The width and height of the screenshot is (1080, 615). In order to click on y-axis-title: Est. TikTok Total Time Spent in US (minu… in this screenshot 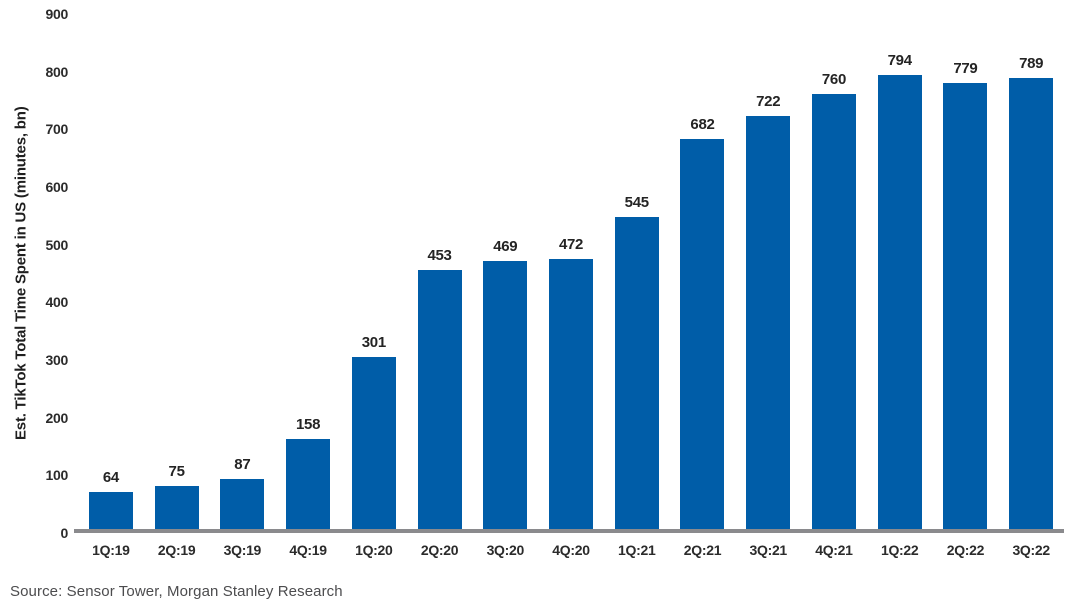, I will do `click(21, 273)`.